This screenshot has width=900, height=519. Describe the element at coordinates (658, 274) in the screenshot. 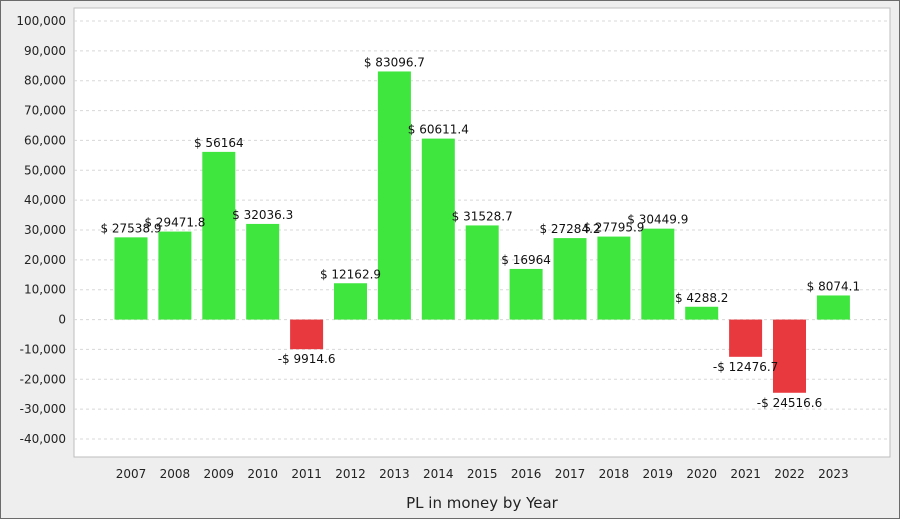

I see `bar-2019` at that location.